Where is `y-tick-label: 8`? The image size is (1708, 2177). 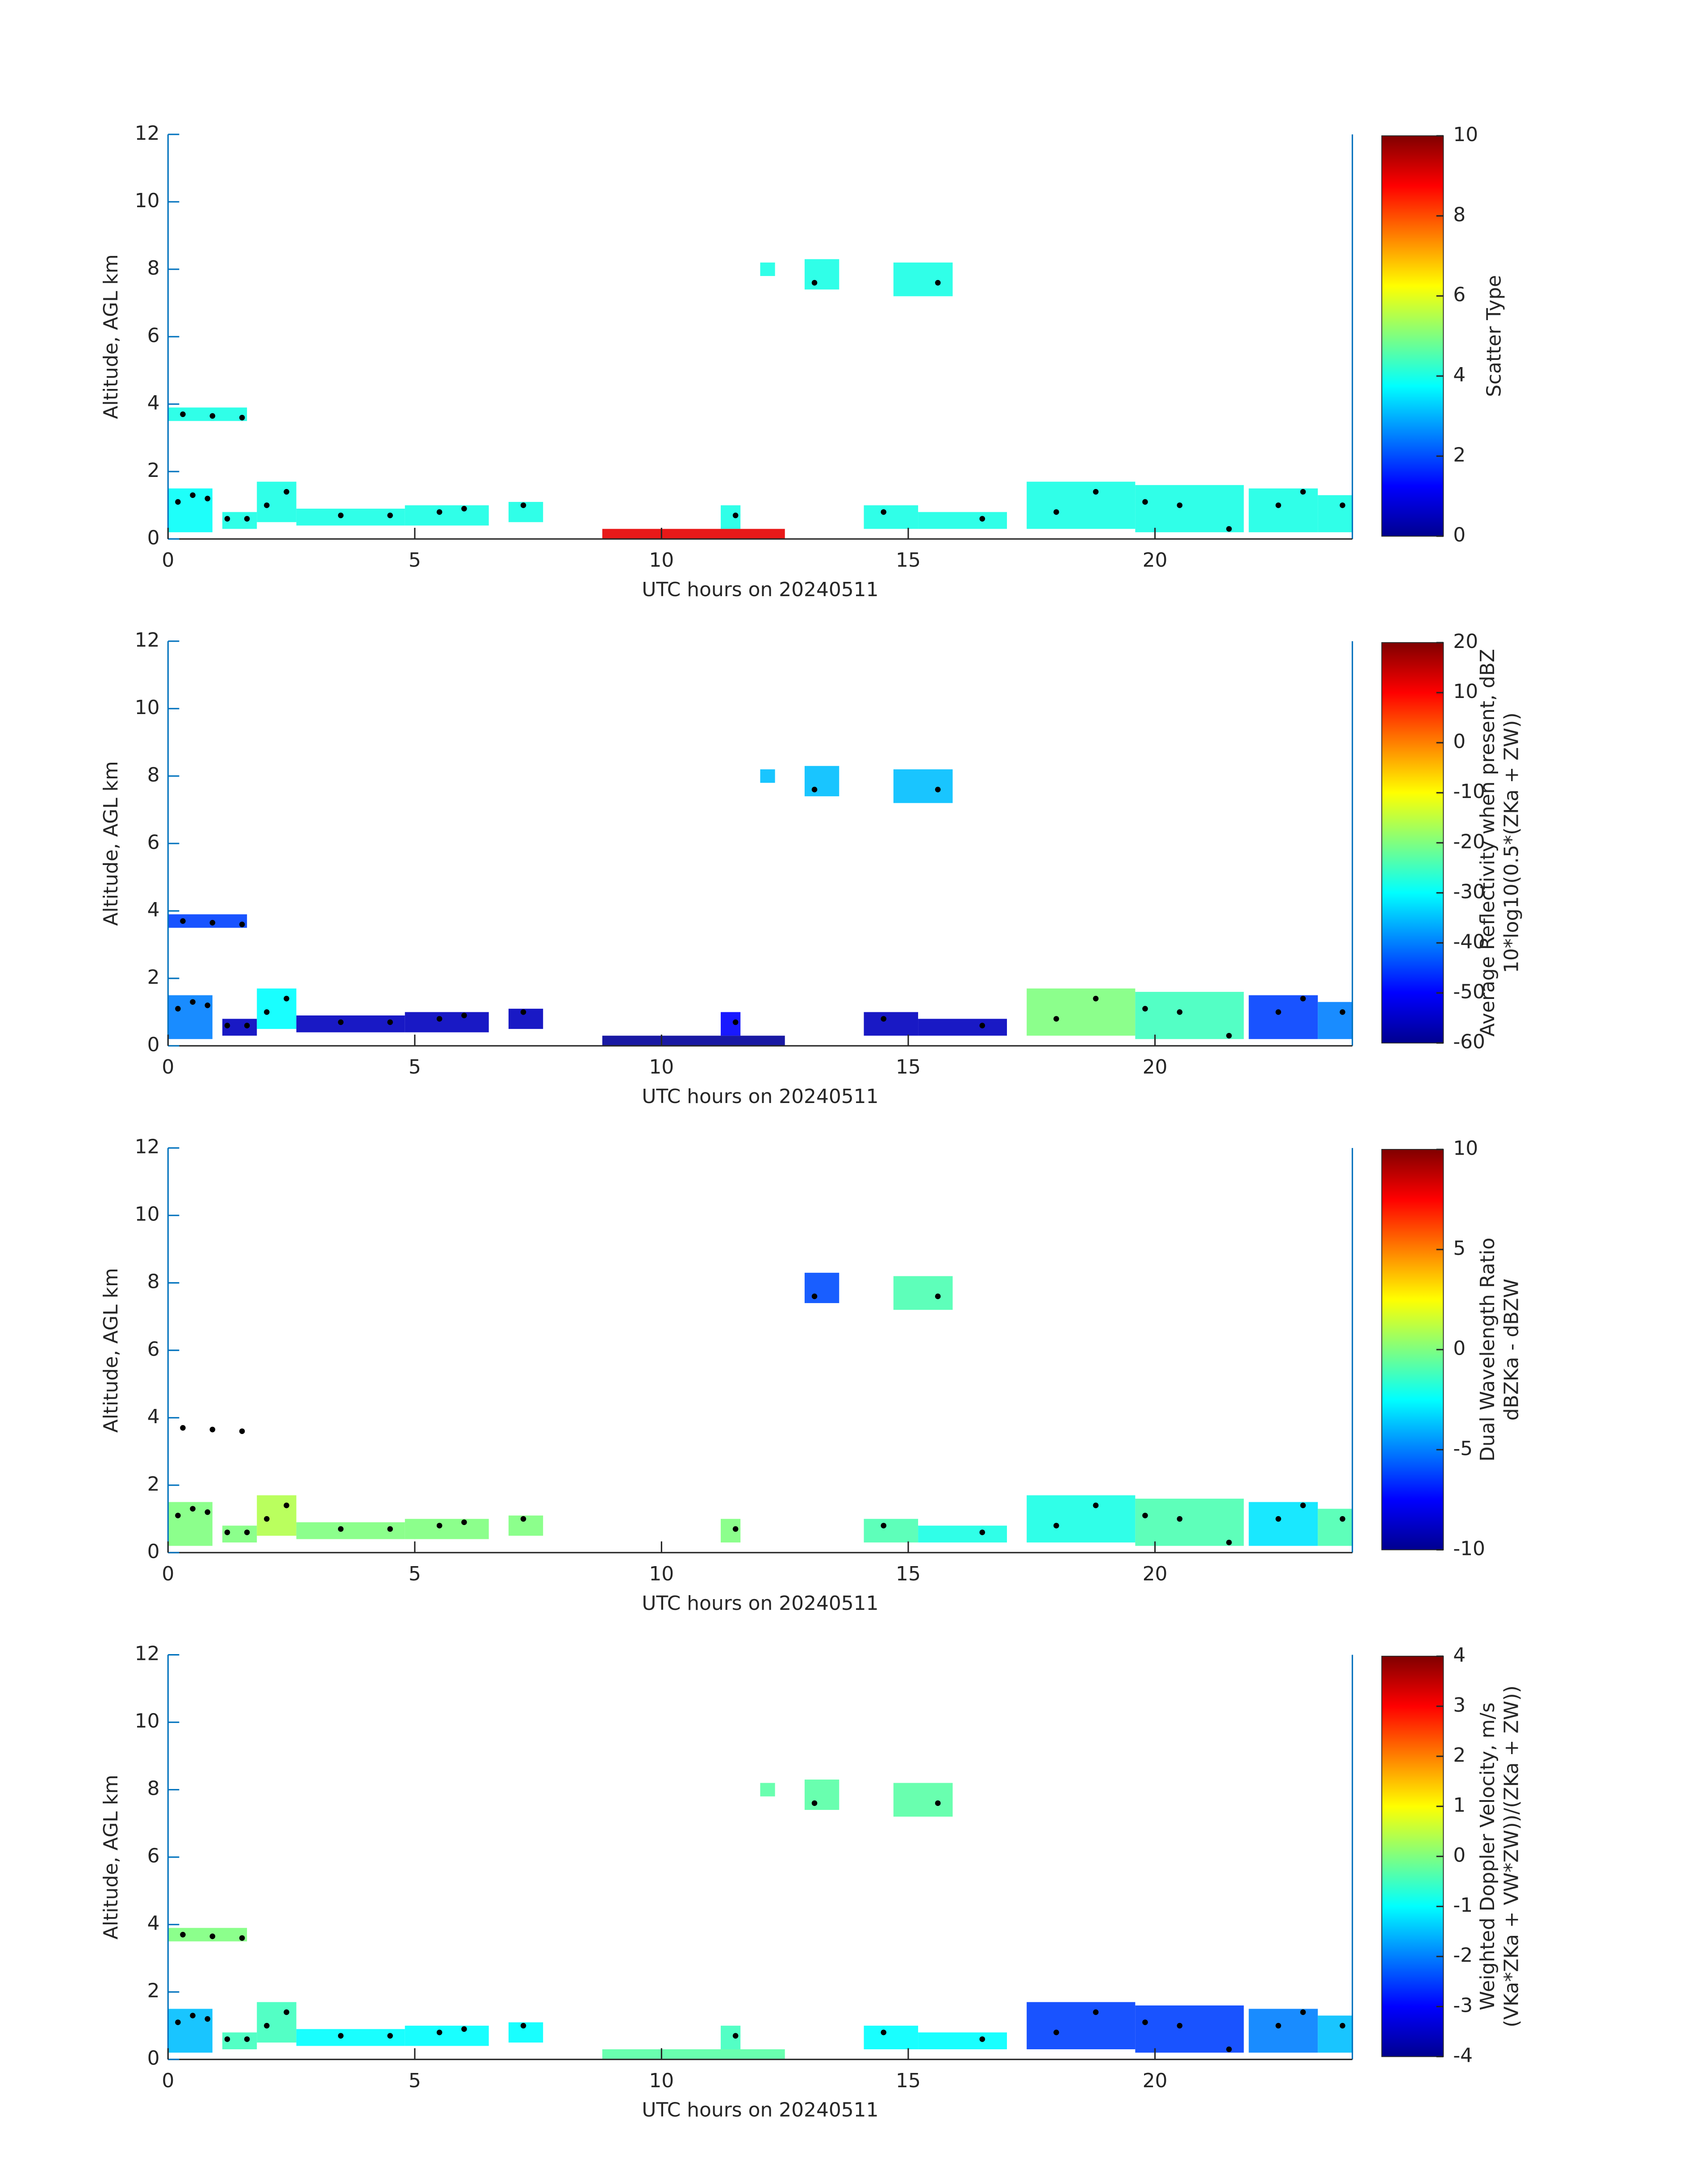
y-tick-label: 8 is located at coordinates (153, 268).